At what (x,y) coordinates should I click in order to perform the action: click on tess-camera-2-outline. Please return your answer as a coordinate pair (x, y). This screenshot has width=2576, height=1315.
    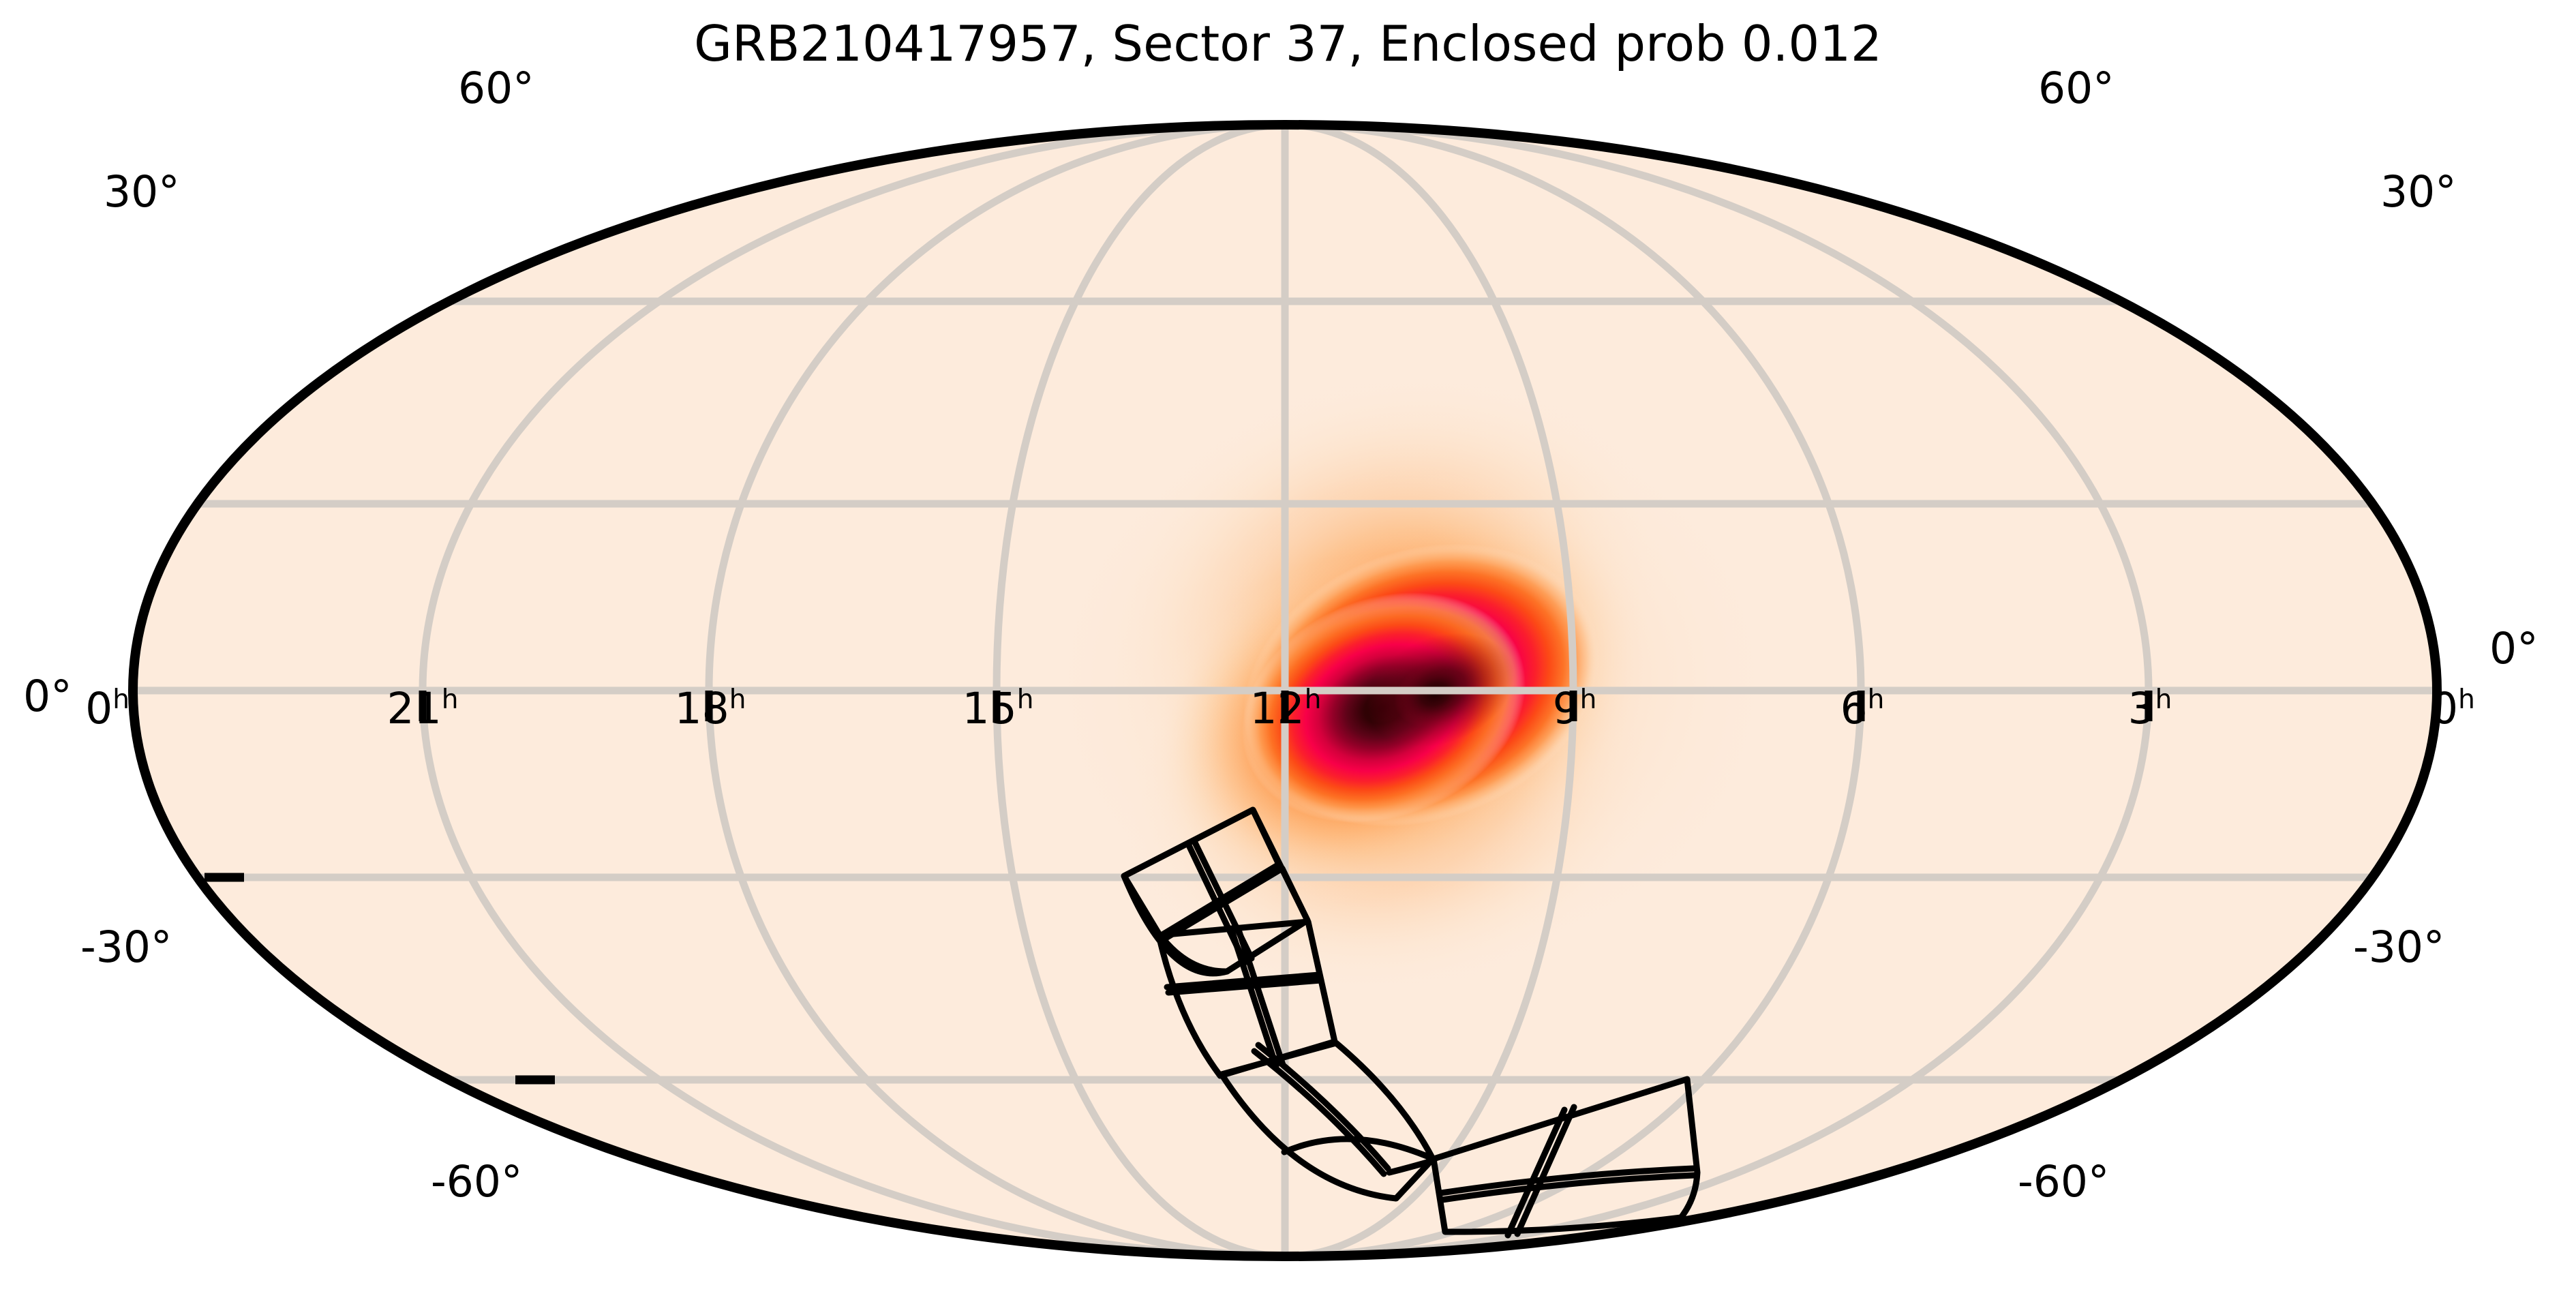
    Looking at the image, I should click on (1327, 1121).